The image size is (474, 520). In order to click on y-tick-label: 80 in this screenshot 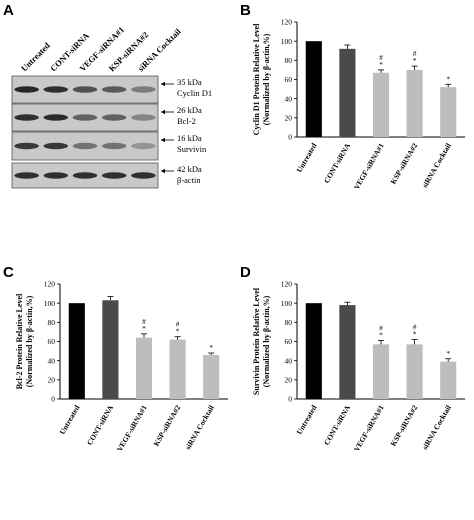, I will do `click(52, 322)`.